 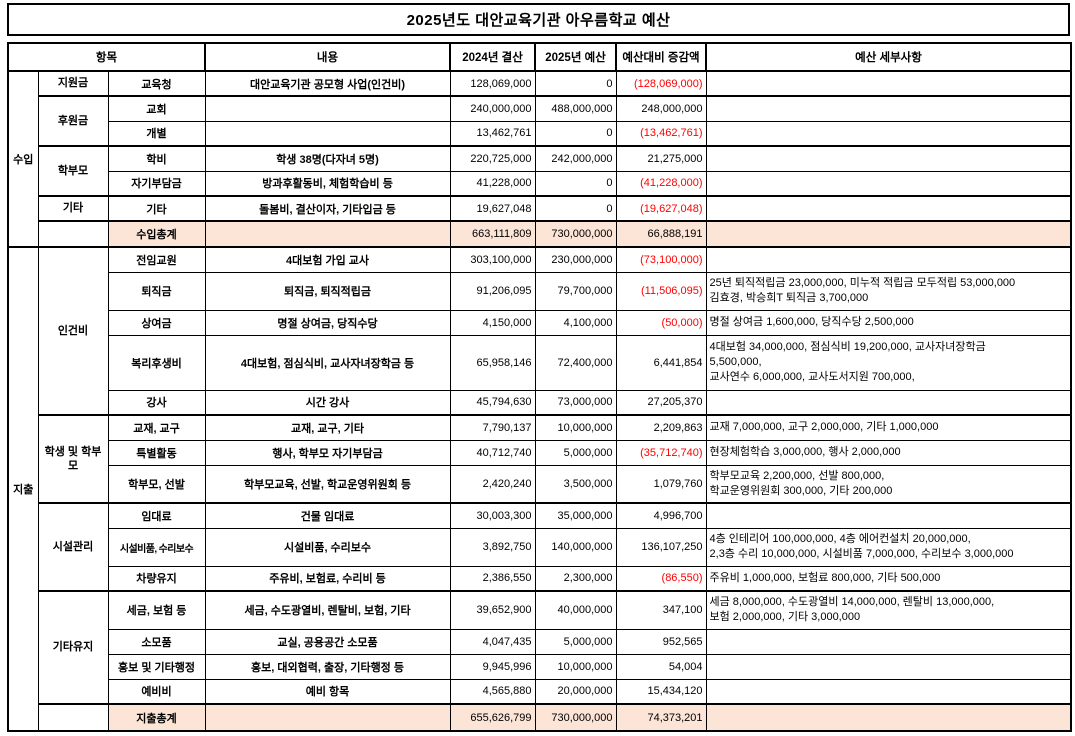 What do you see at coordinates (492, 208) in the screenshot?
I see `cell-2024: 19,627,048` at bounding box center [492, 208].